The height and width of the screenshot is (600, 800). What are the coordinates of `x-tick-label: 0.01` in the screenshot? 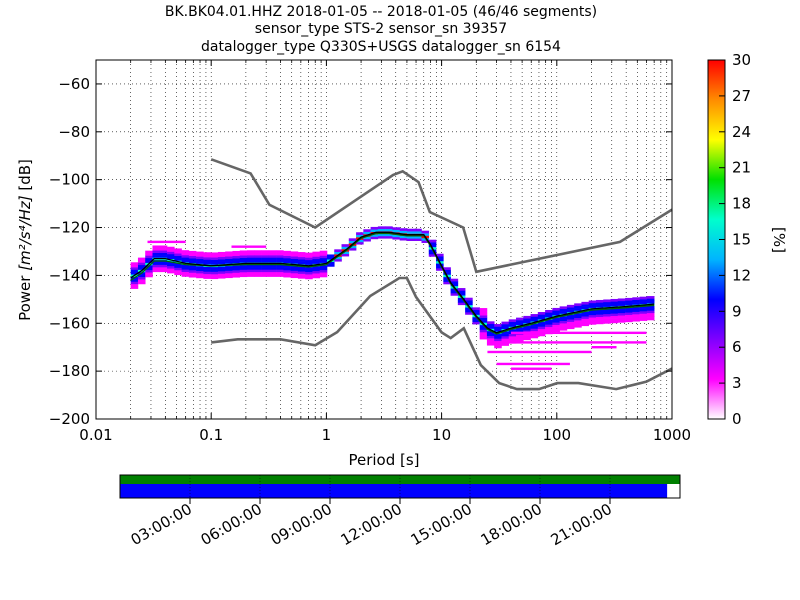 It's located at (95, 435).